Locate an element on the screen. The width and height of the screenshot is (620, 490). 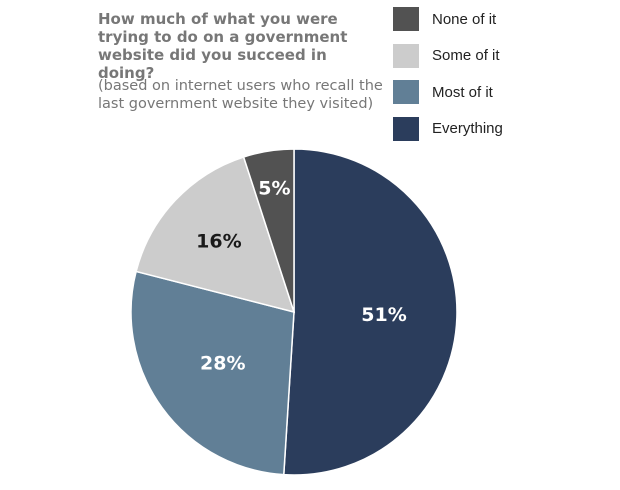
slice-label-none-of-it: 5% is located at coordinates (274, 189).